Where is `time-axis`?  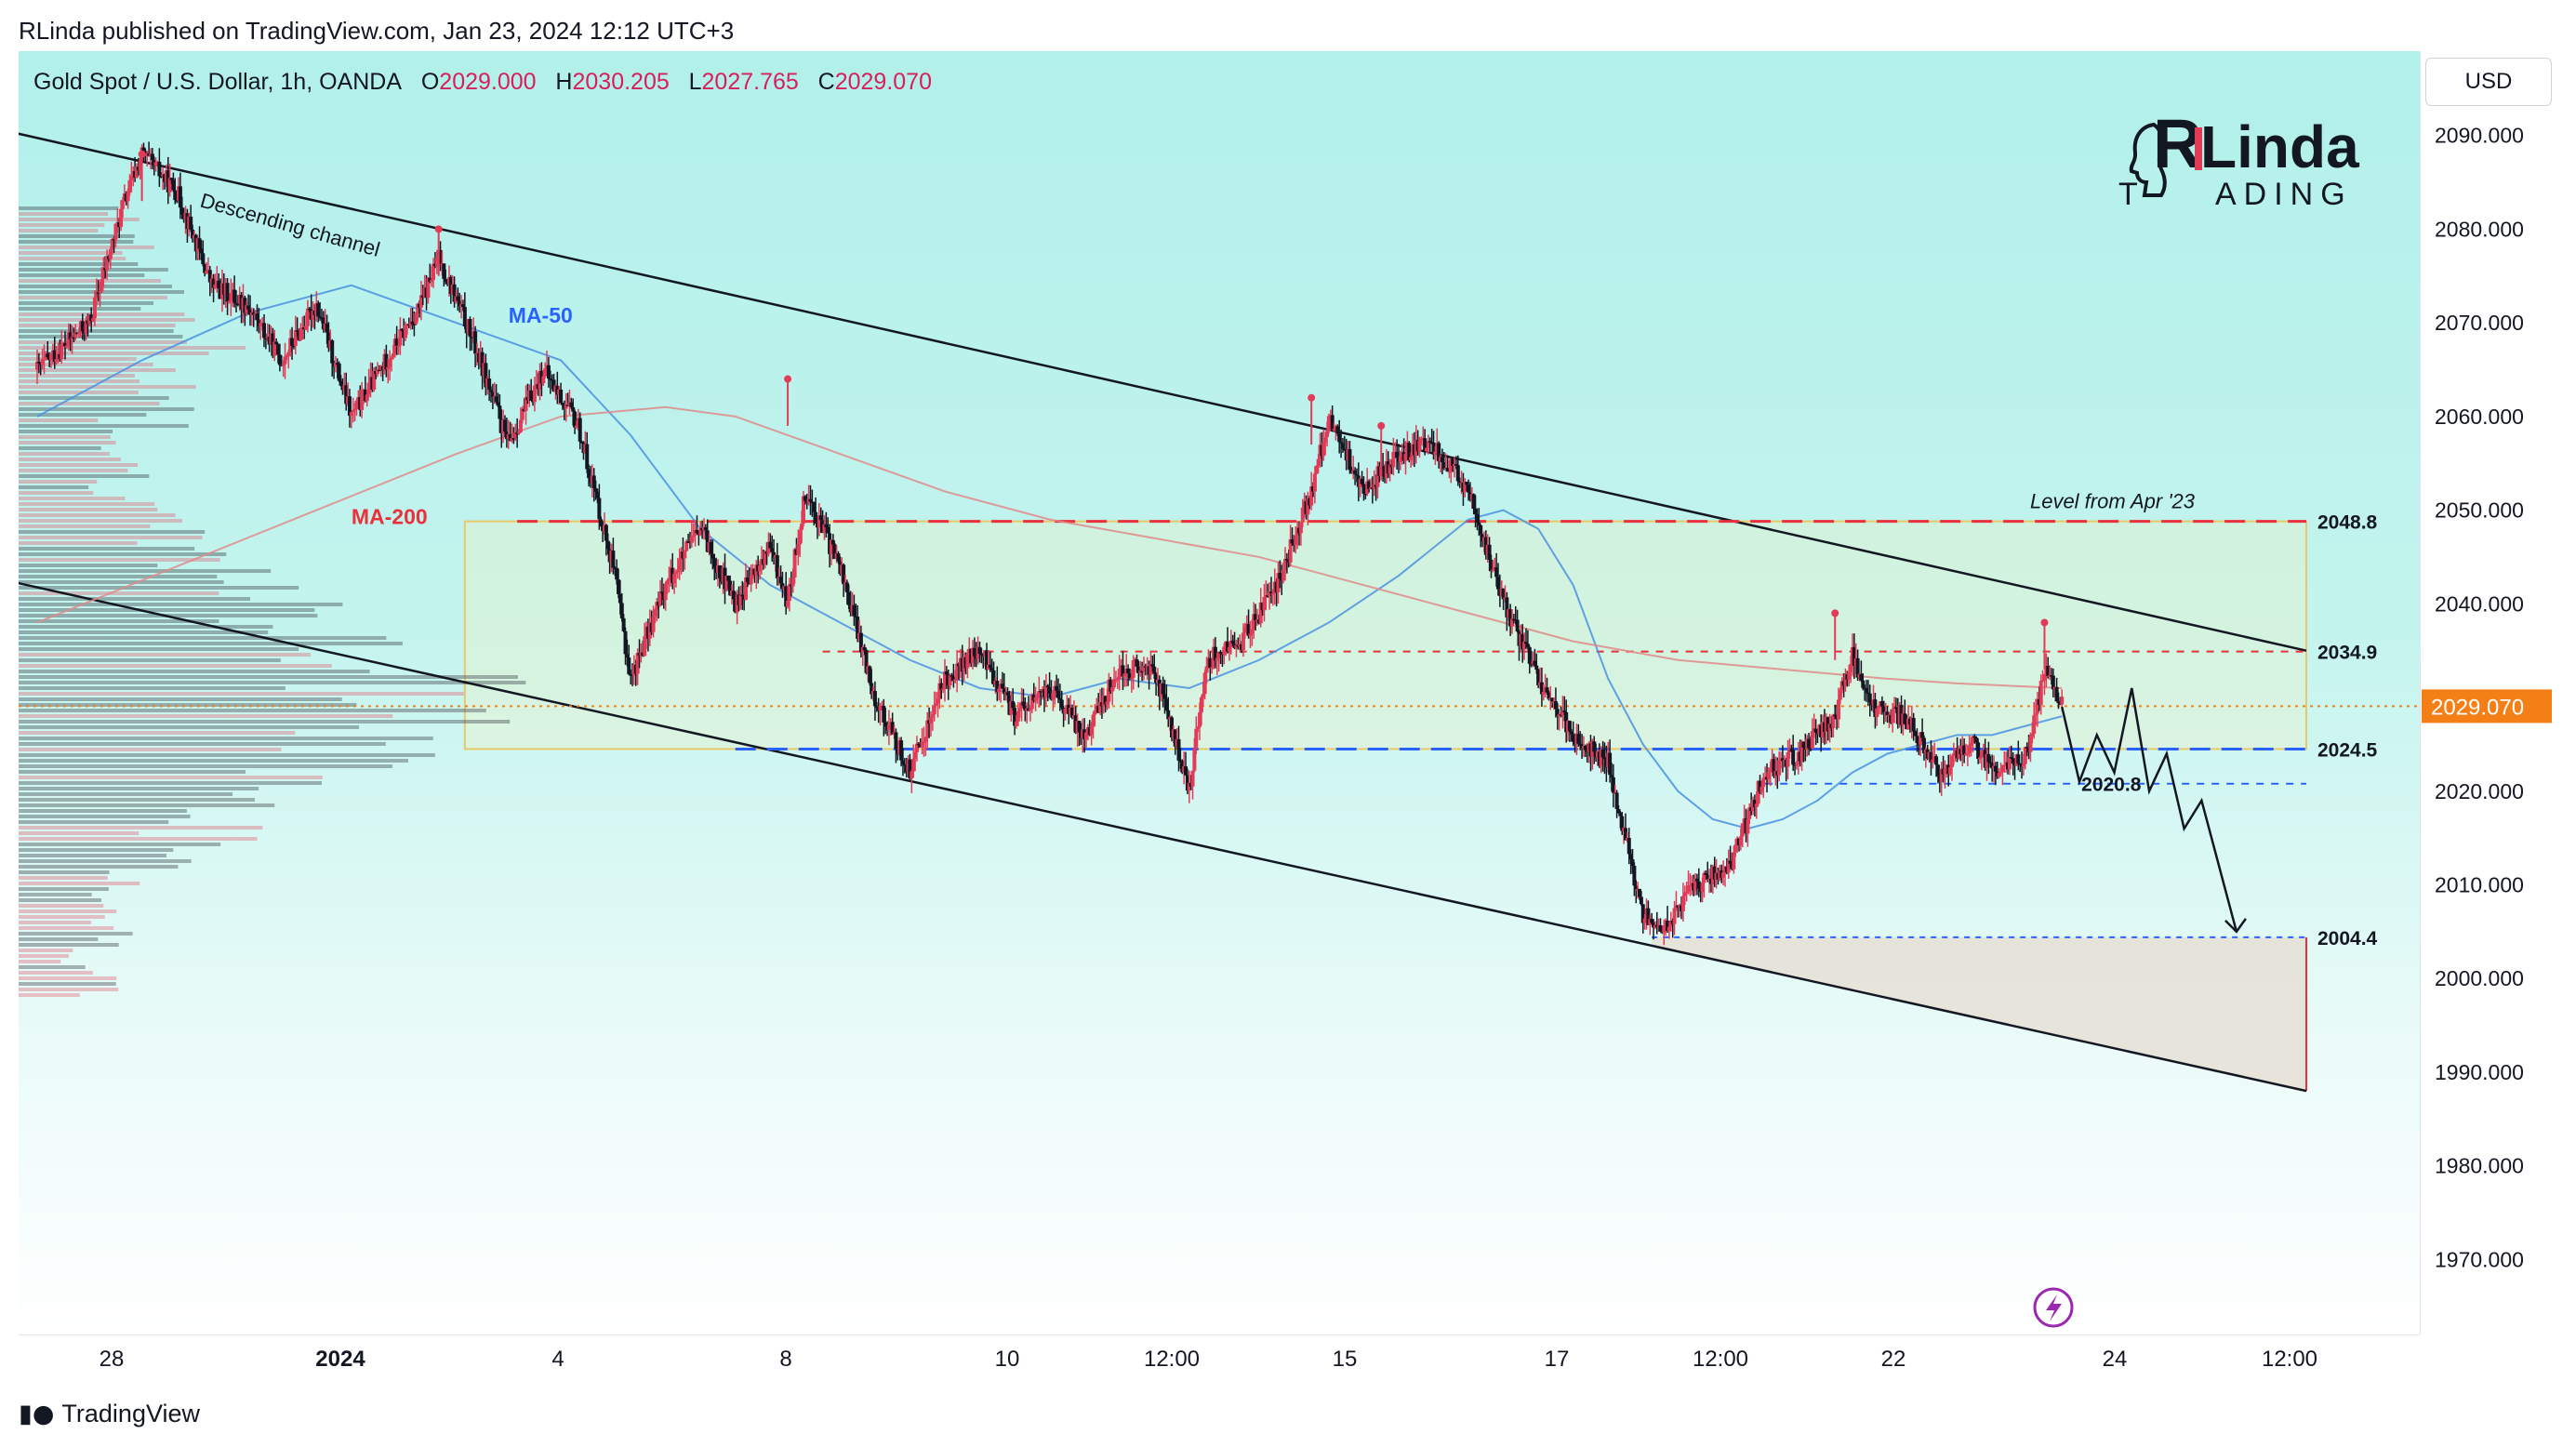 time-axis is located at coordinates (1219, 1359).